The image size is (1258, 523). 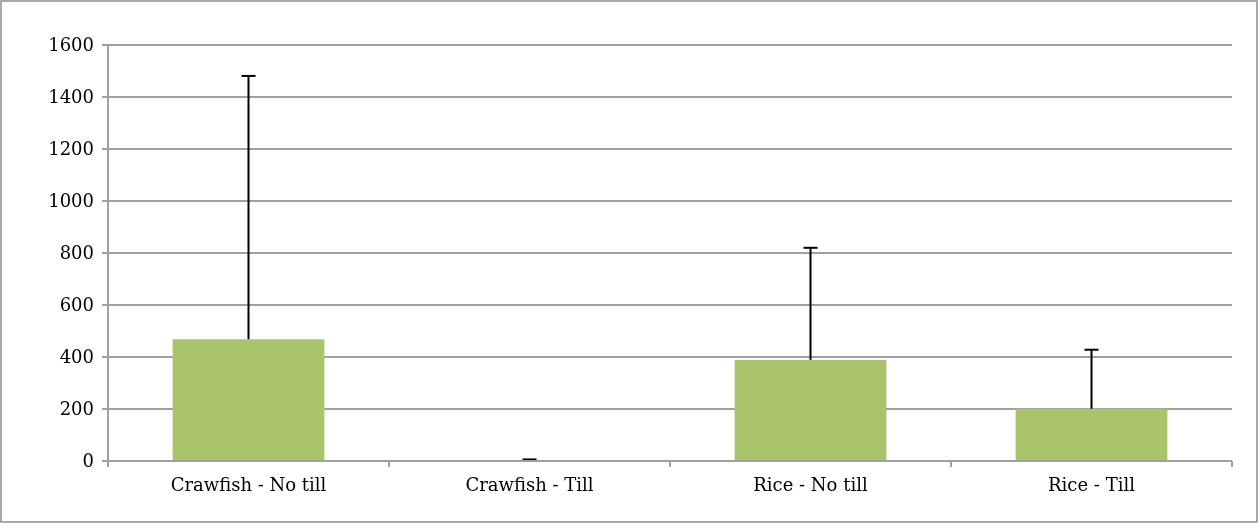 I want to click on y-tick-label: 800, so click(x=76, y=253).